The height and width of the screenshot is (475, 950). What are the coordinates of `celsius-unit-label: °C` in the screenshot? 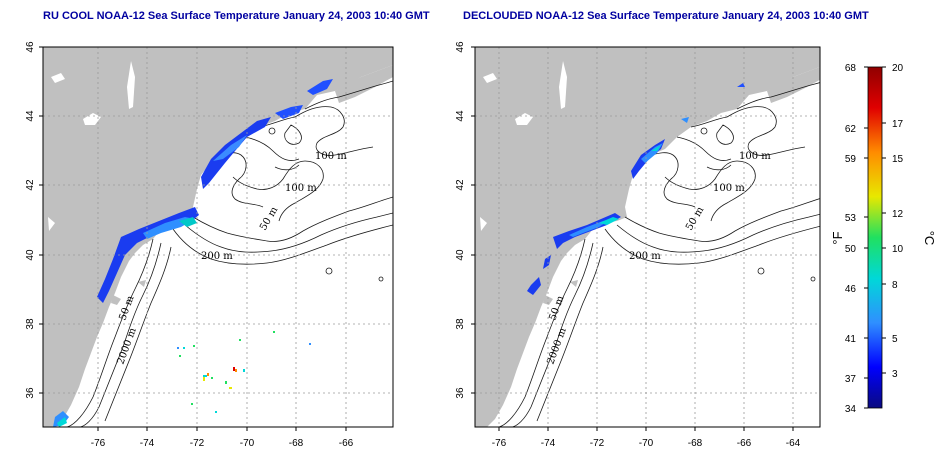 It's located at (929, 238).